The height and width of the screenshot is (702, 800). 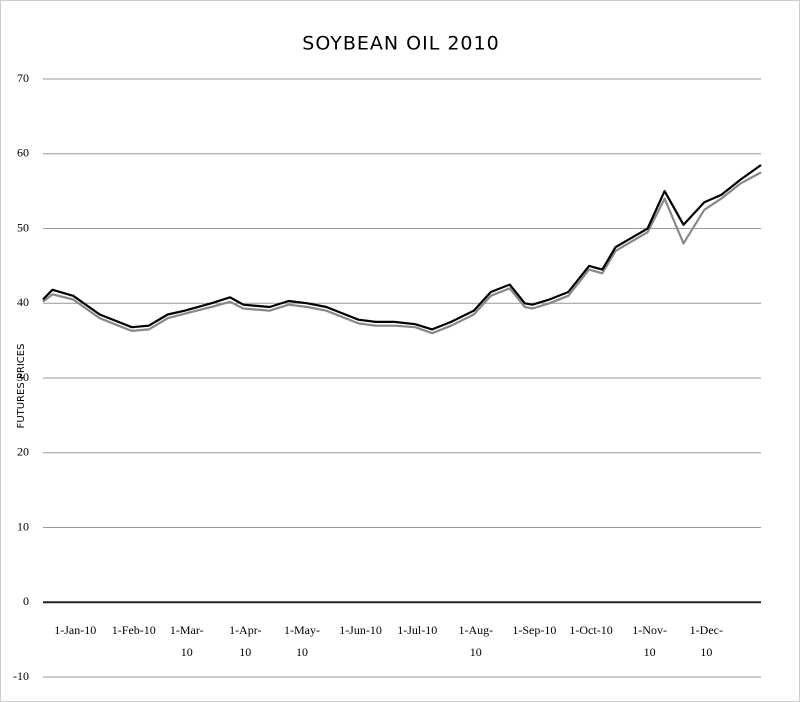 What do you see at coordinates (649, 641) in the screenshot?
I see `x-tick-label: 1-Nov-10` at bounding box center [649, 641].